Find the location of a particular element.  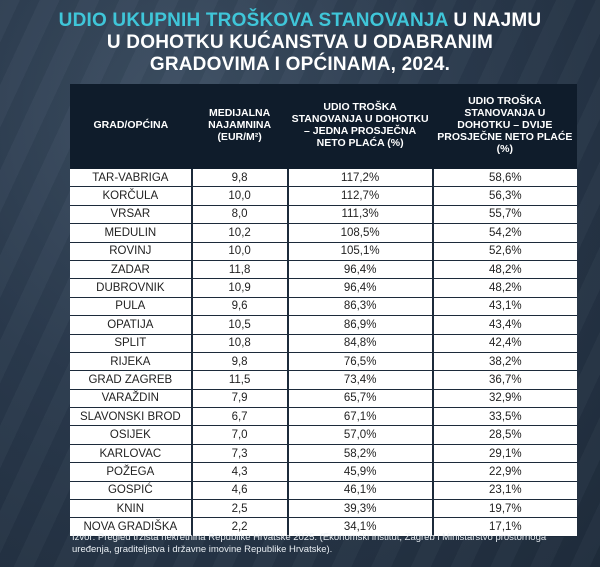

table-row: KNIN 2,5 39,3% 19,7% is located at coordinates (323, 509).